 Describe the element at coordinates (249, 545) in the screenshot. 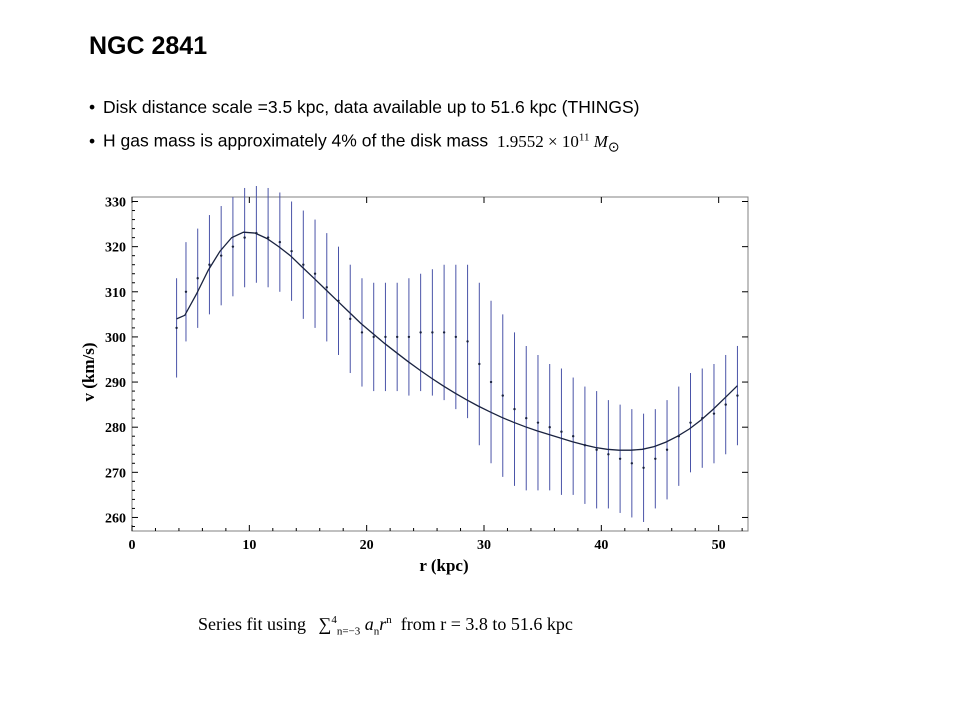

I see `x-tick-label: 10` at that location.